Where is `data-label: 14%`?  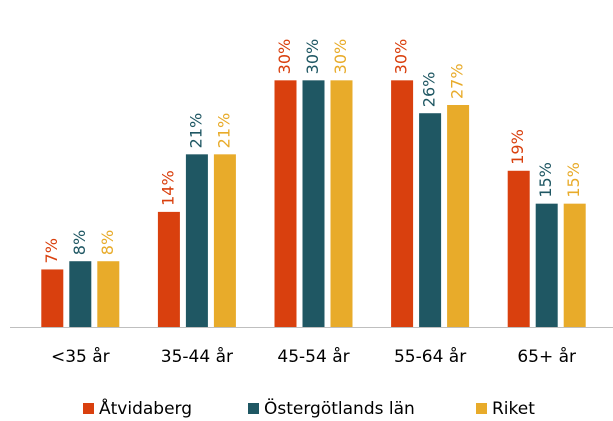
data-label: 14% is located at coordinates (167, 188).